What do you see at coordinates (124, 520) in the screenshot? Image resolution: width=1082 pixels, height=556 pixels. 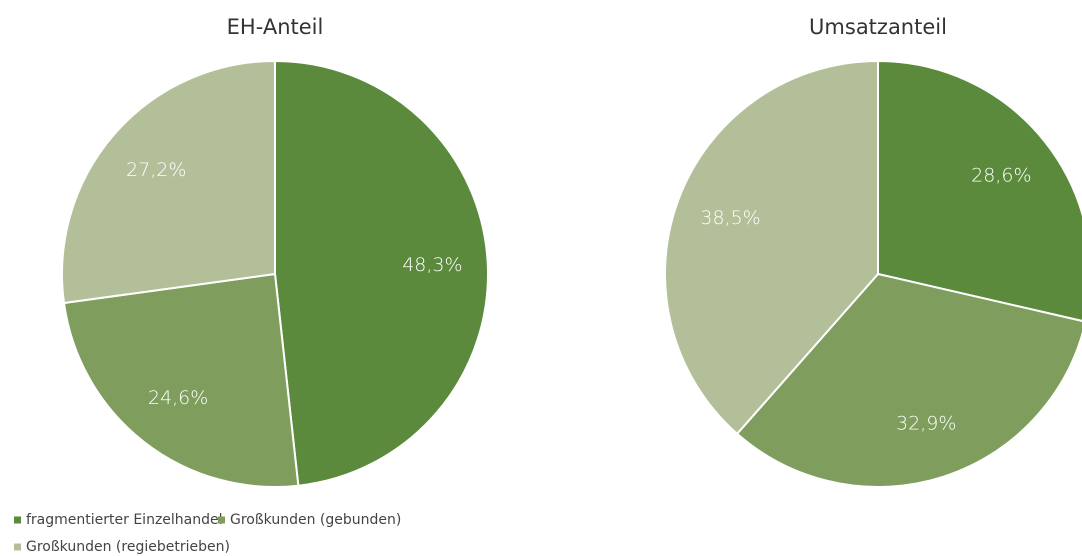 I see `legend-label: fragmentierter Einzelhandel` at bounding box center [124, 520].